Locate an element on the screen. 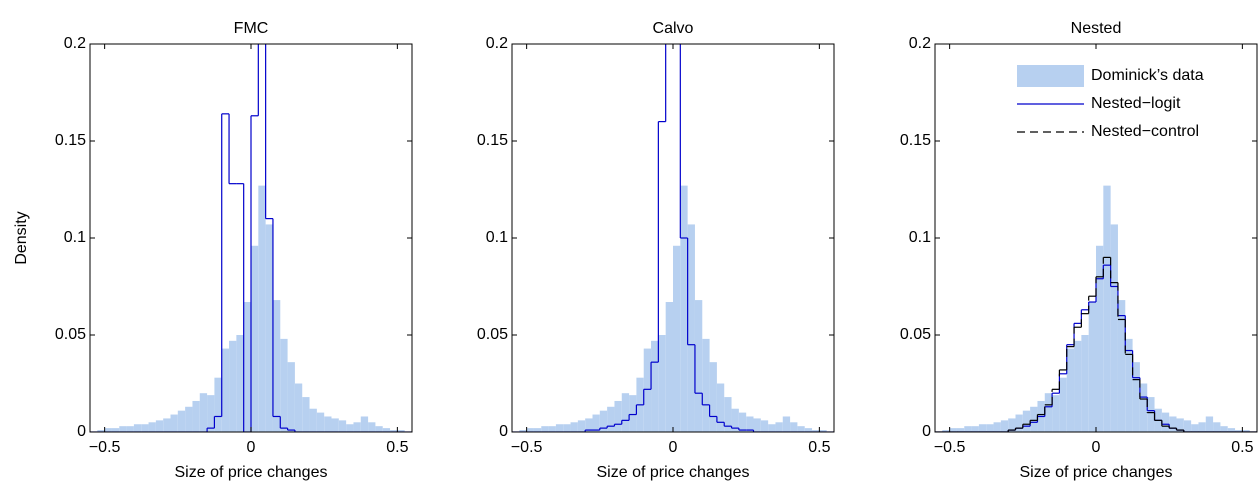 This screenshot has width=1258, height=489. legend-label: Dominick’s data is located at coordinates (1147, 75).